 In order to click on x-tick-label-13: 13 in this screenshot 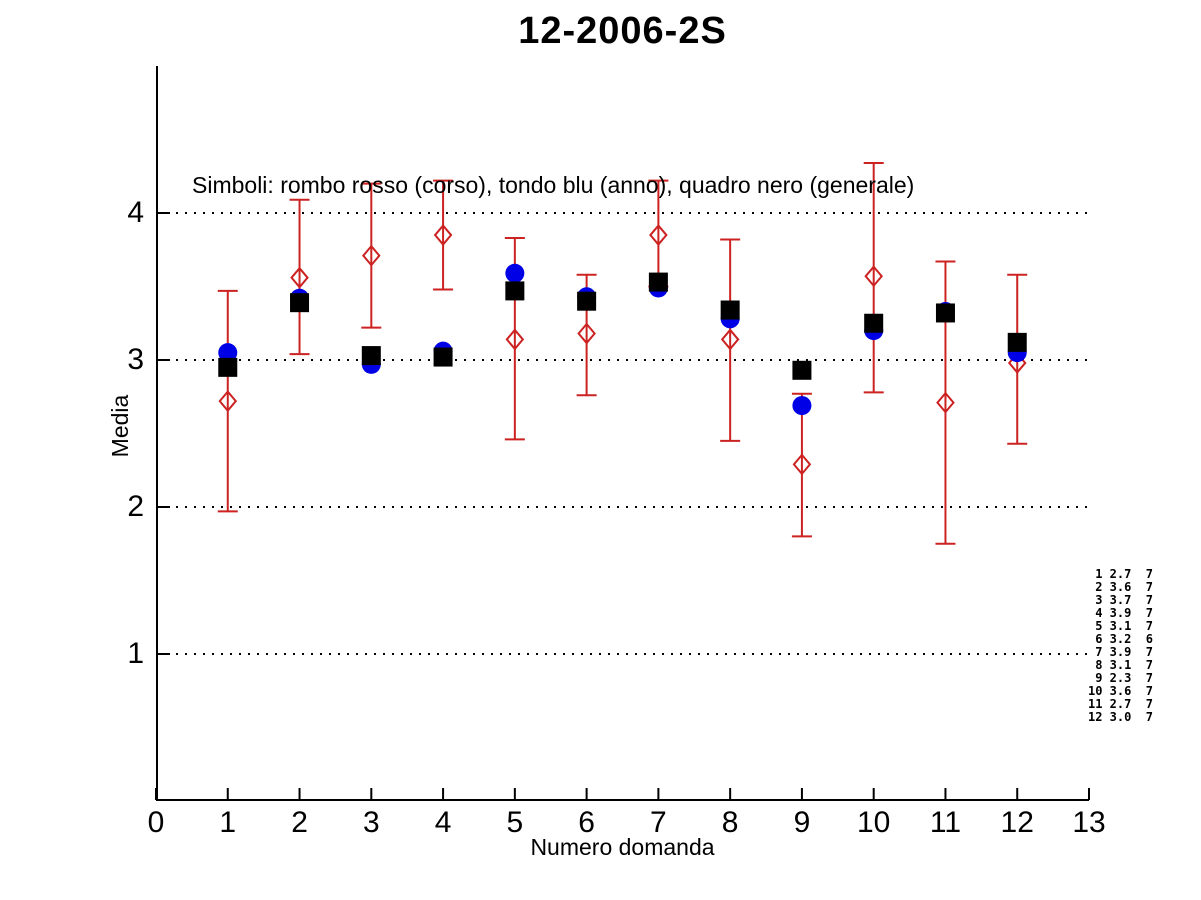, I will do `click(1089, 822)`.